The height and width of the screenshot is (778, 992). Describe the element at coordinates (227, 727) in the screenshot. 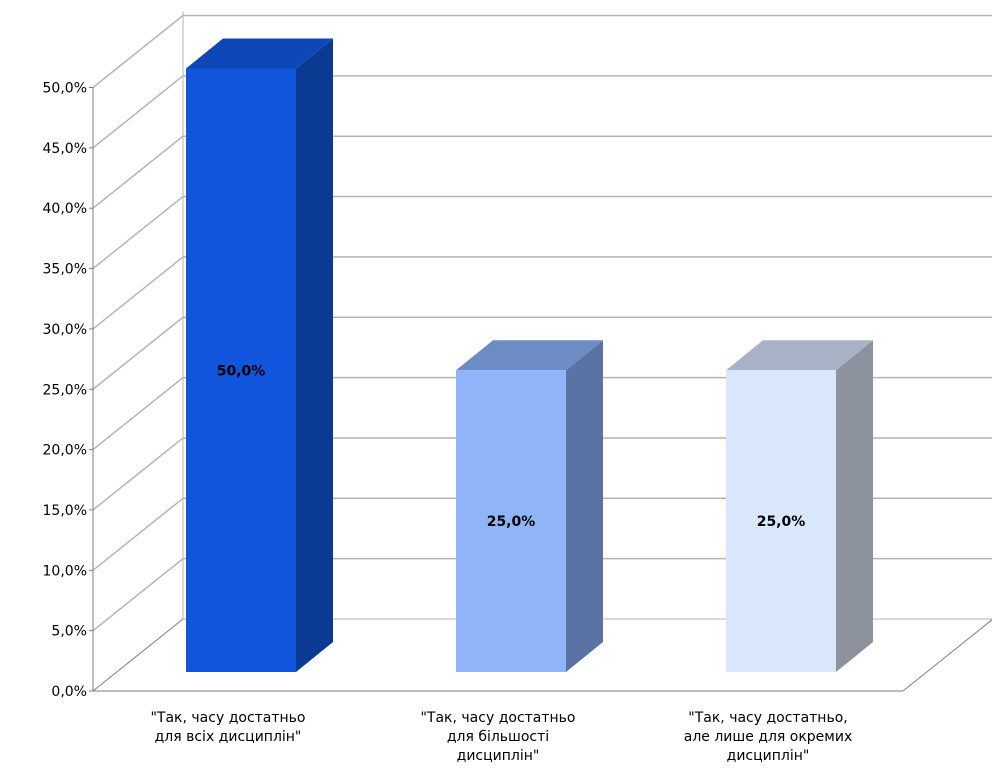

I see `category-label: "Так, часу достатньо для всіх дисциплін"` at that location.